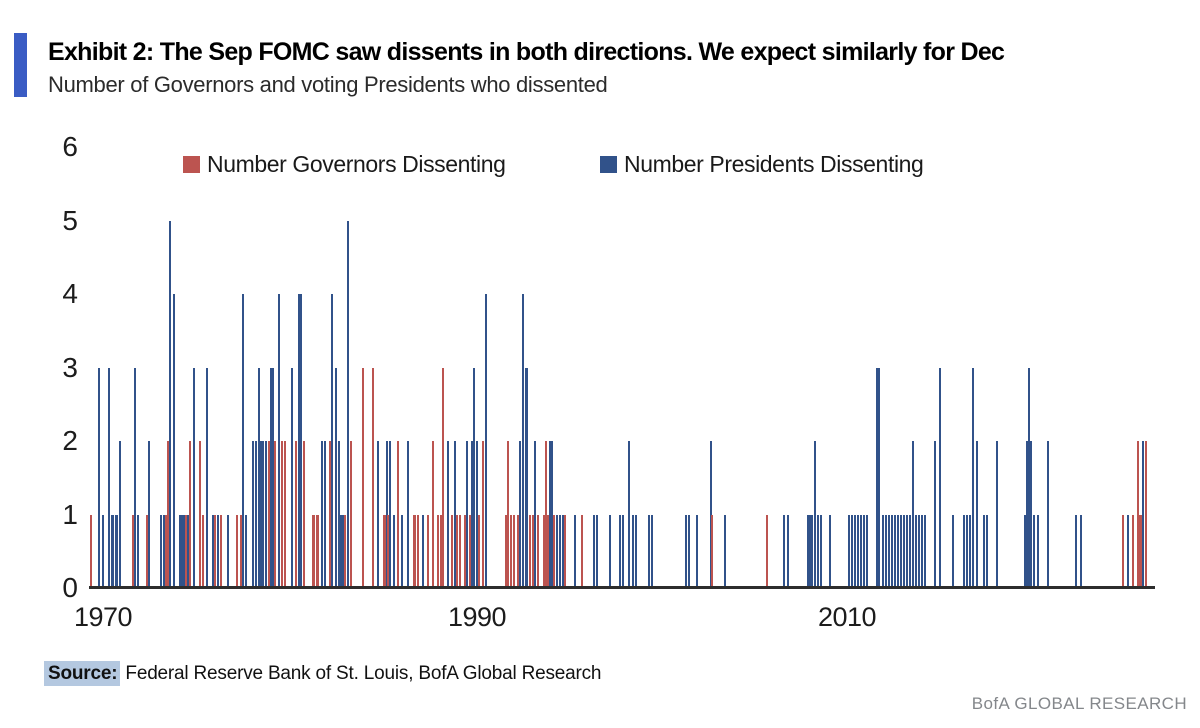  I want to click on y-tick-label: 4, so click(70, 293).